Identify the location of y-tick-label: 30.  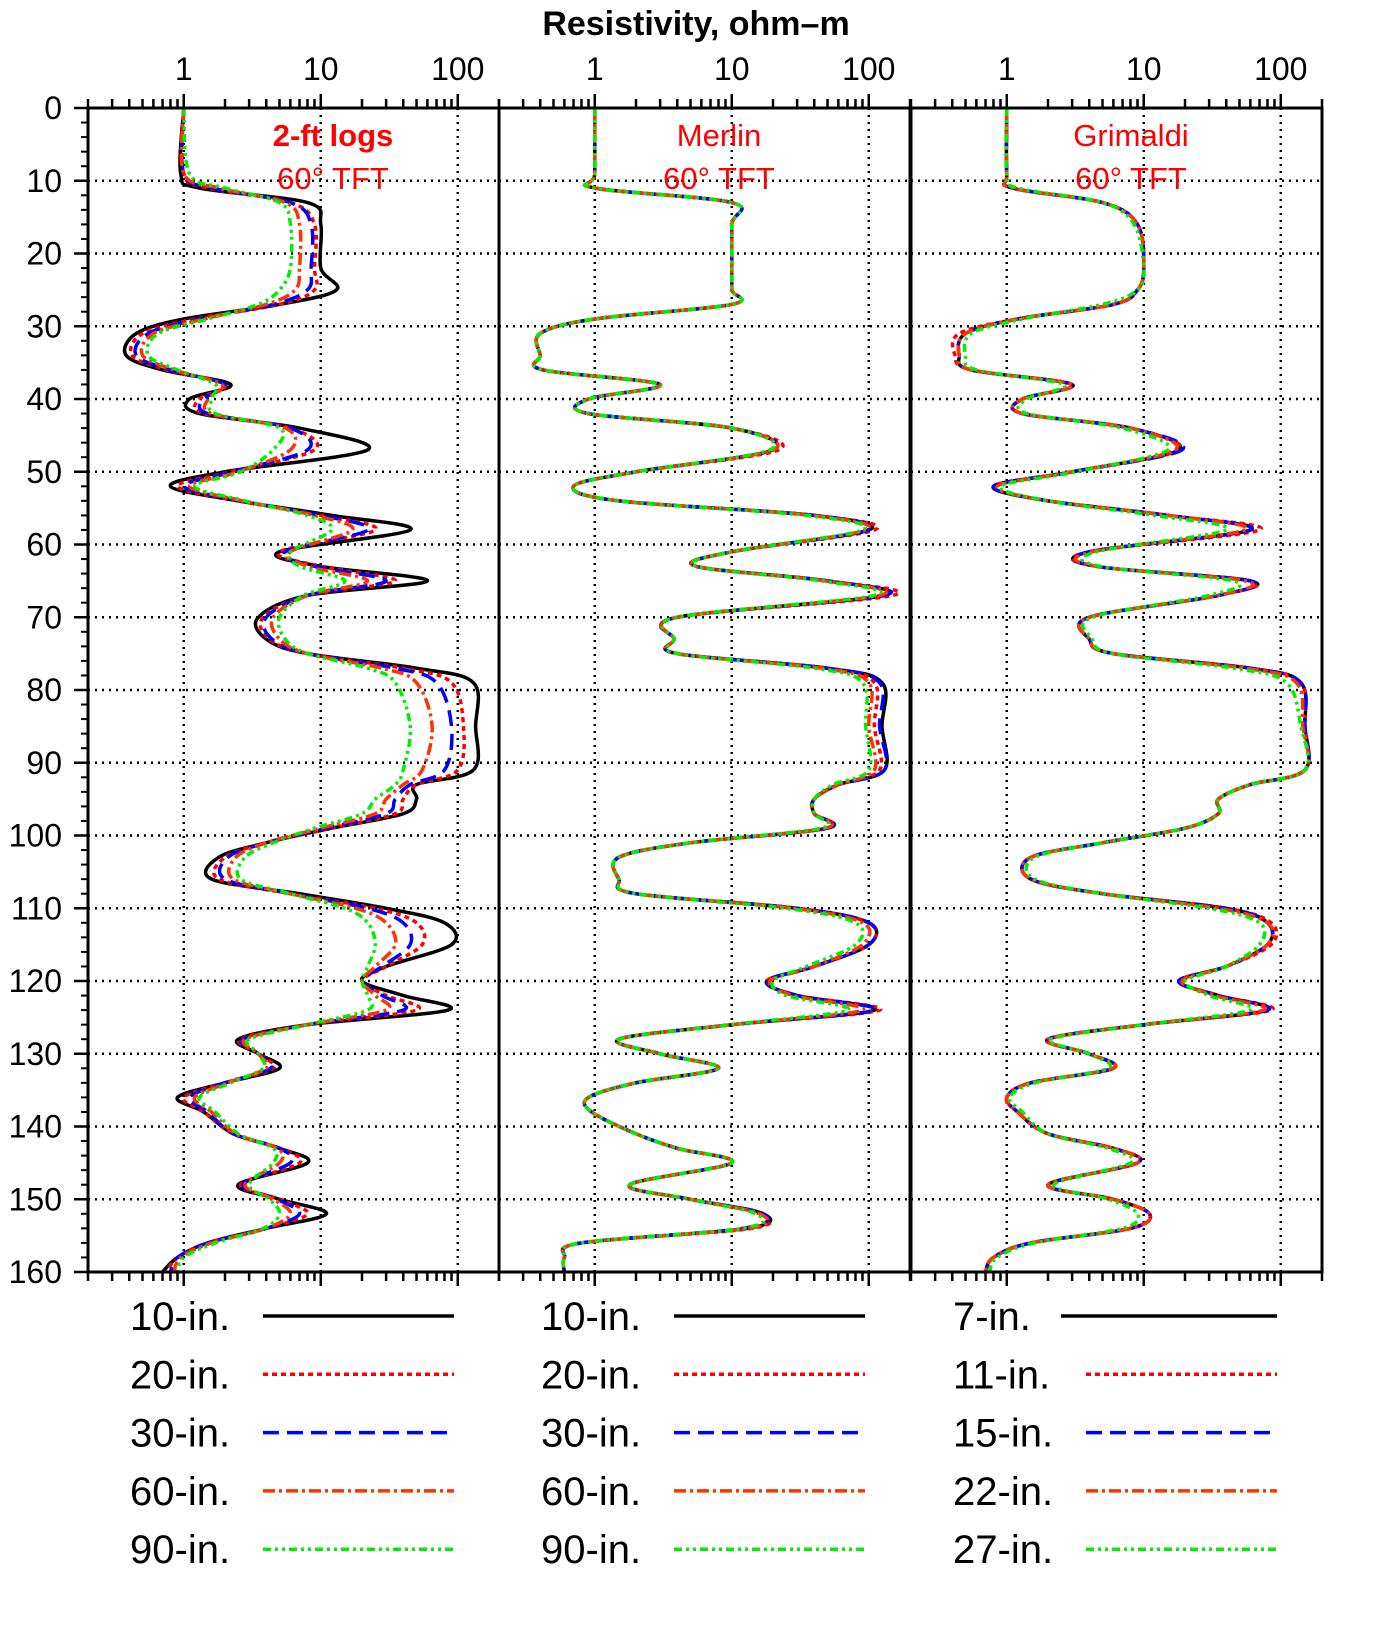
(44, 326).